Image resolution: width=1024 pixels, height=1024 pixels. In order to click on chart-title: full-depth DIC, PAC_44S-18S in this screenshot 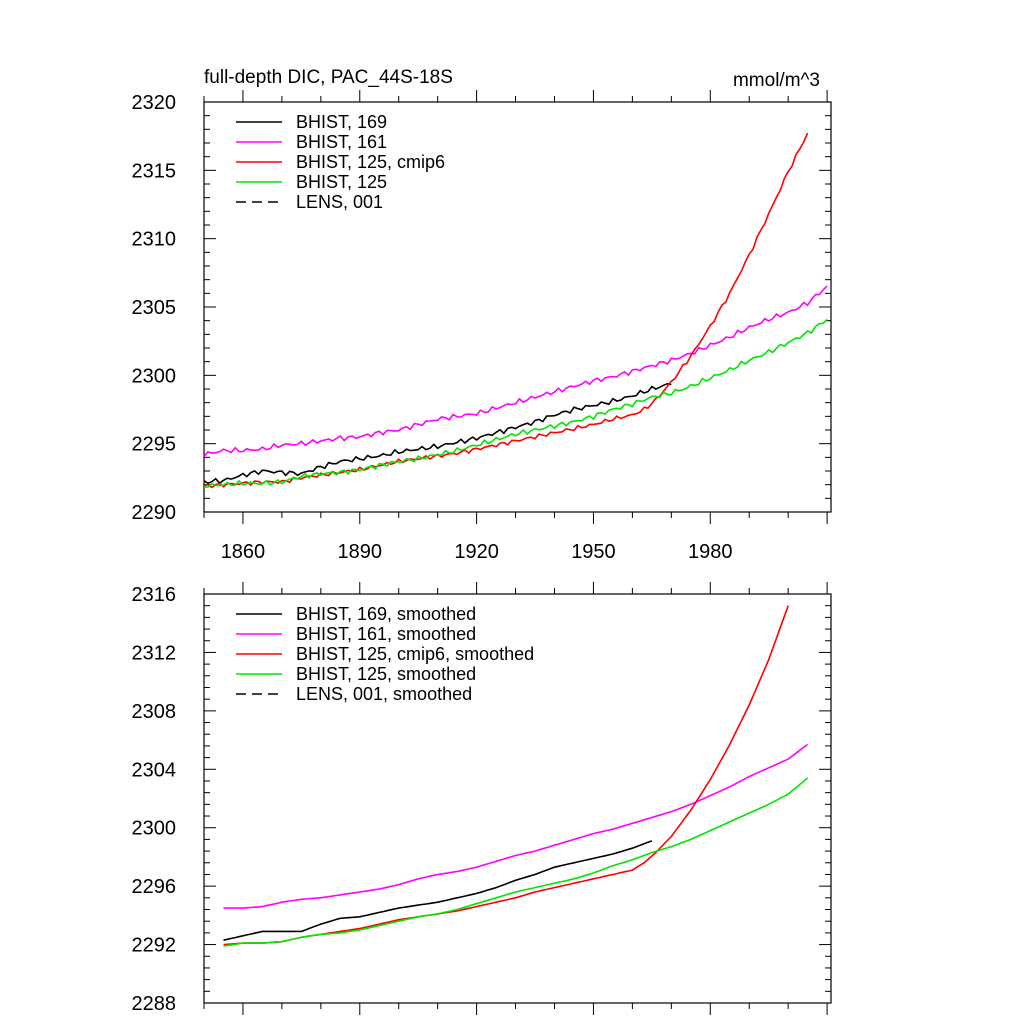, I will do `click(328, 77)`.